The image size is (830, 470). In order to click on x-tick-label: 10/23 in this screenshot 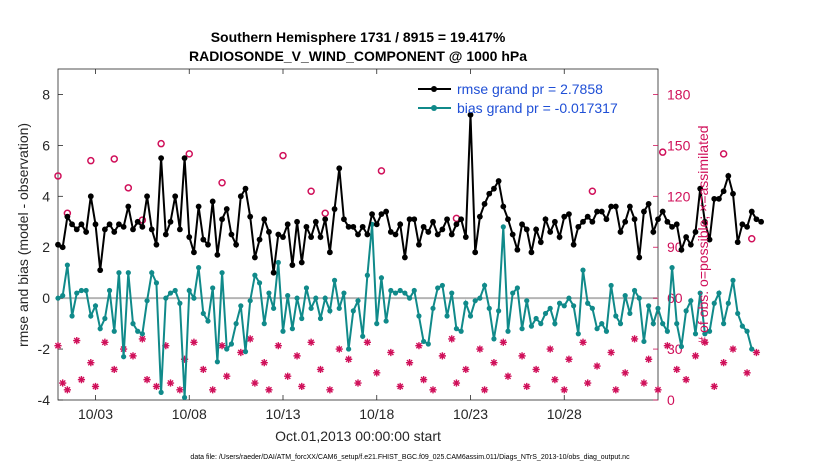, I will do `click(470, 414)`.